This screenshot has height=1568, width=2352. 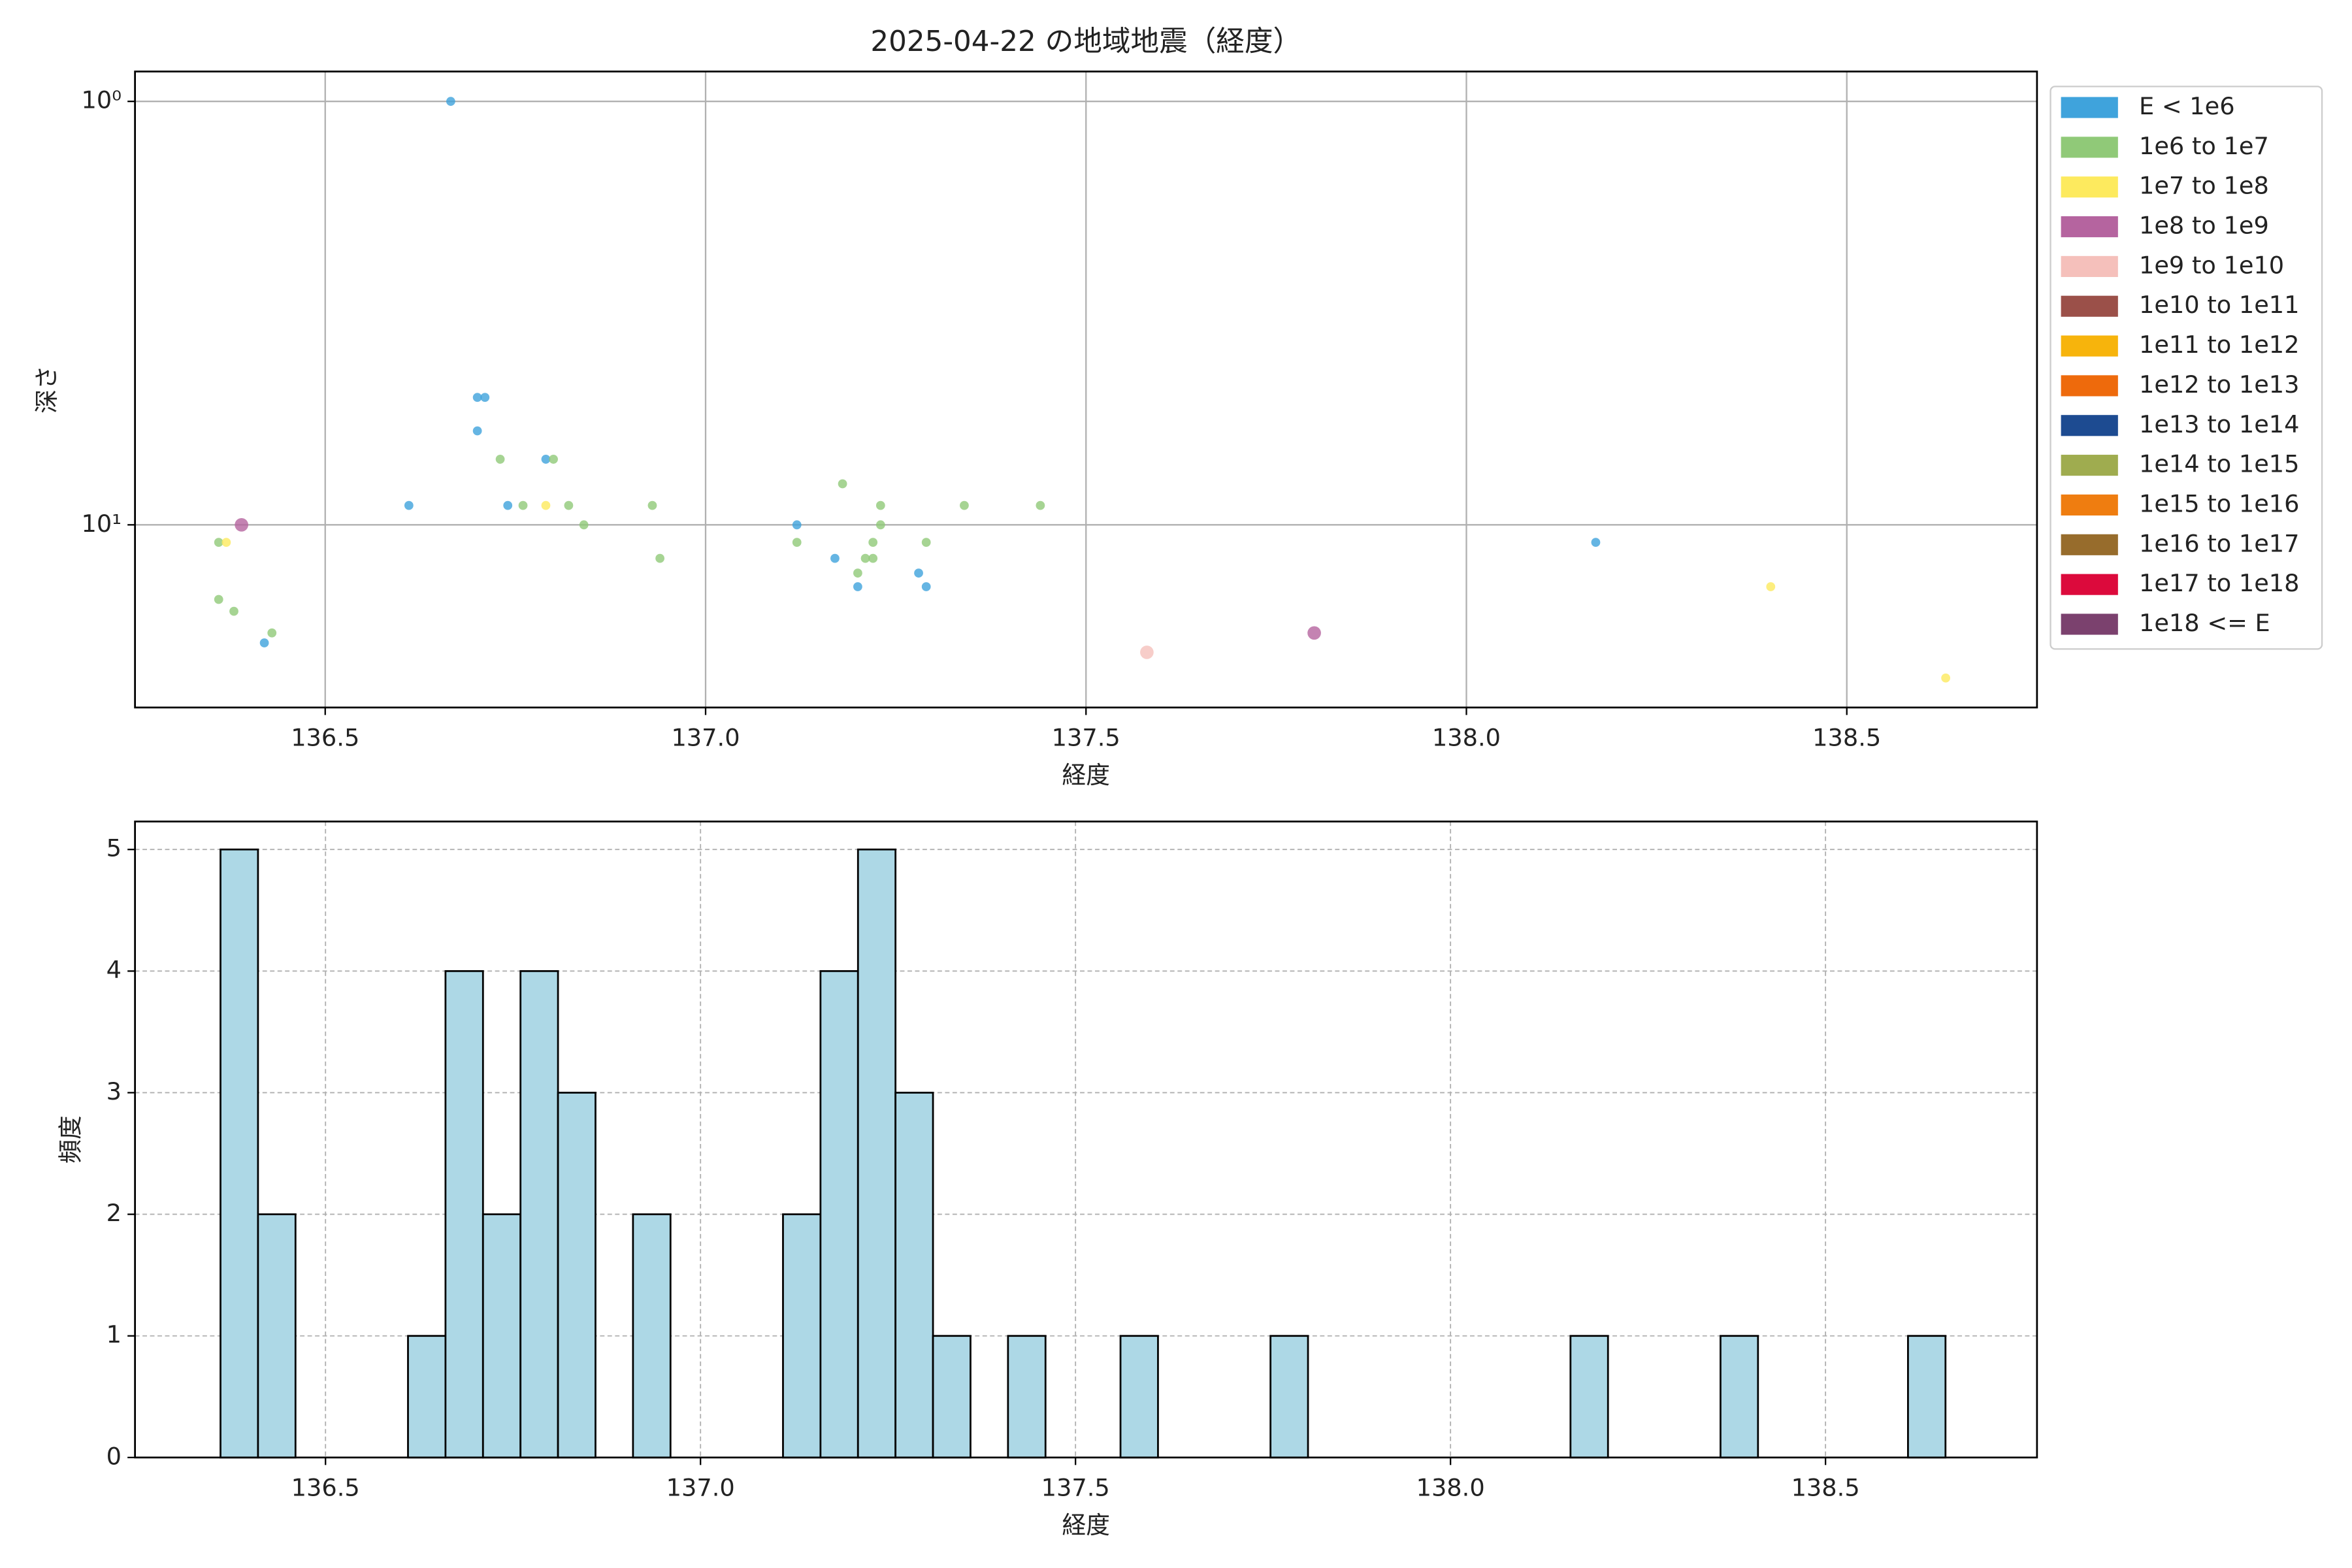 What do you see at coordinates (2211, 265) in the screenshot?
I see `legend-label: 1e9 to 1e10` at bounding box center [2211, 265].